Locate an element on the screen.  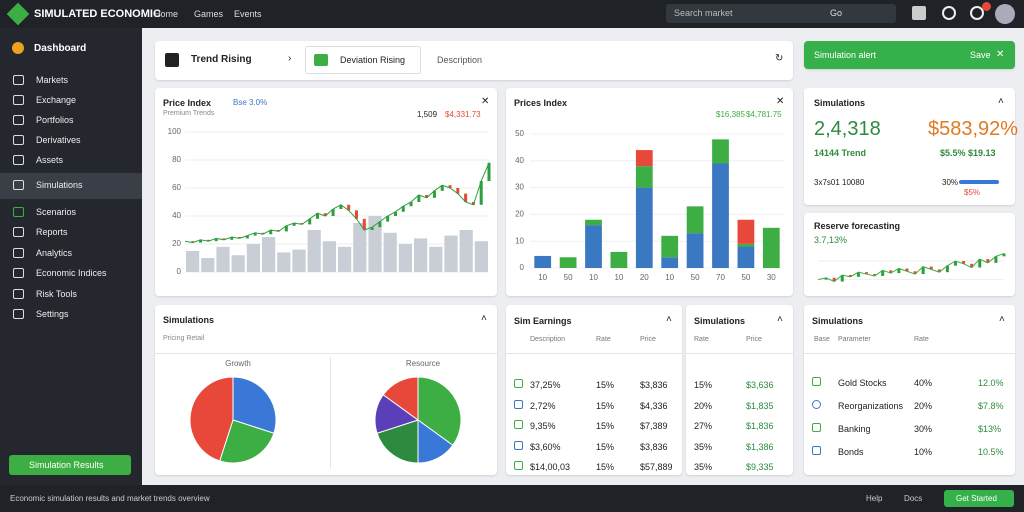
sidebar-item: Settings is located at coordinates (52, 314).